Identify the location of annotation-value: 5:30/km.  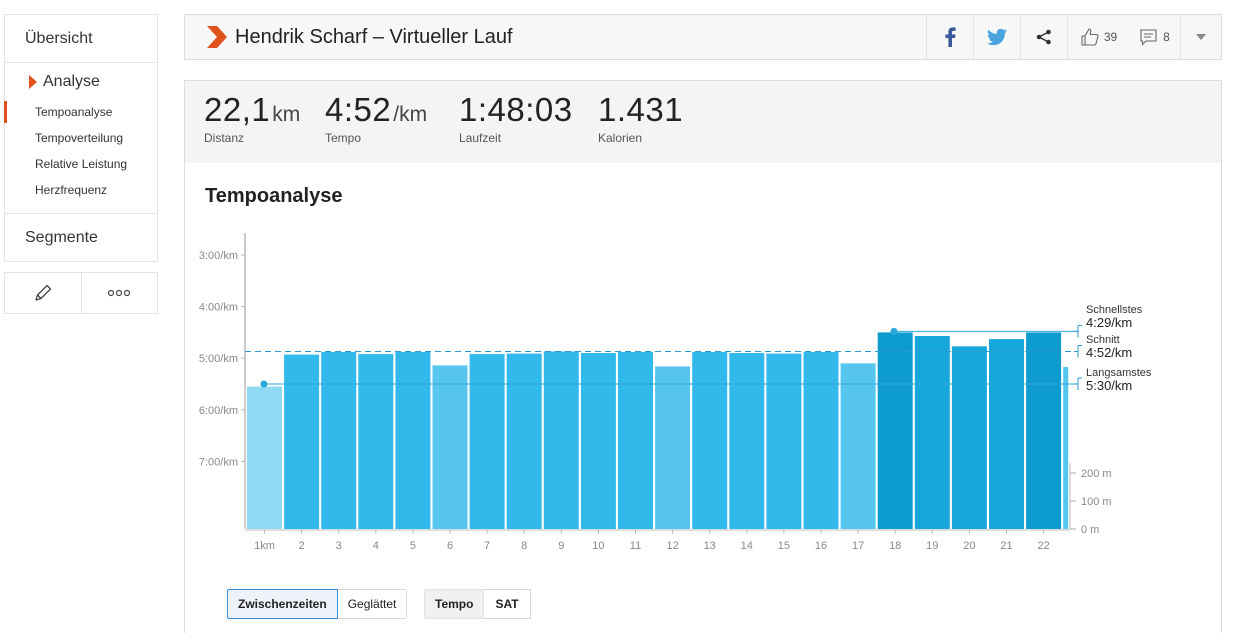
(1109, 385).